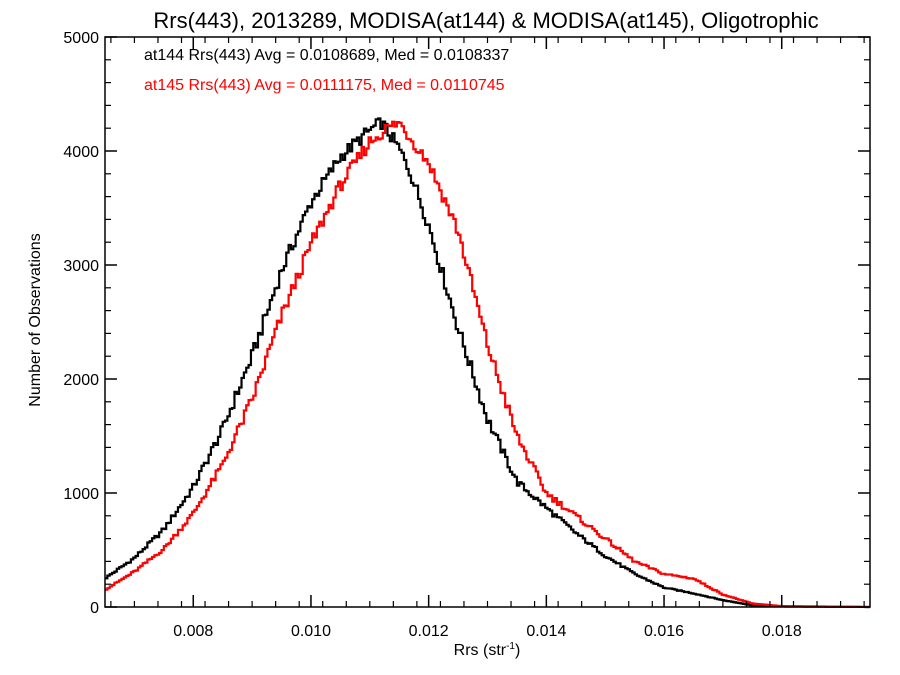  I want to click on x-tick-label: 0.014, so click(546, 631).